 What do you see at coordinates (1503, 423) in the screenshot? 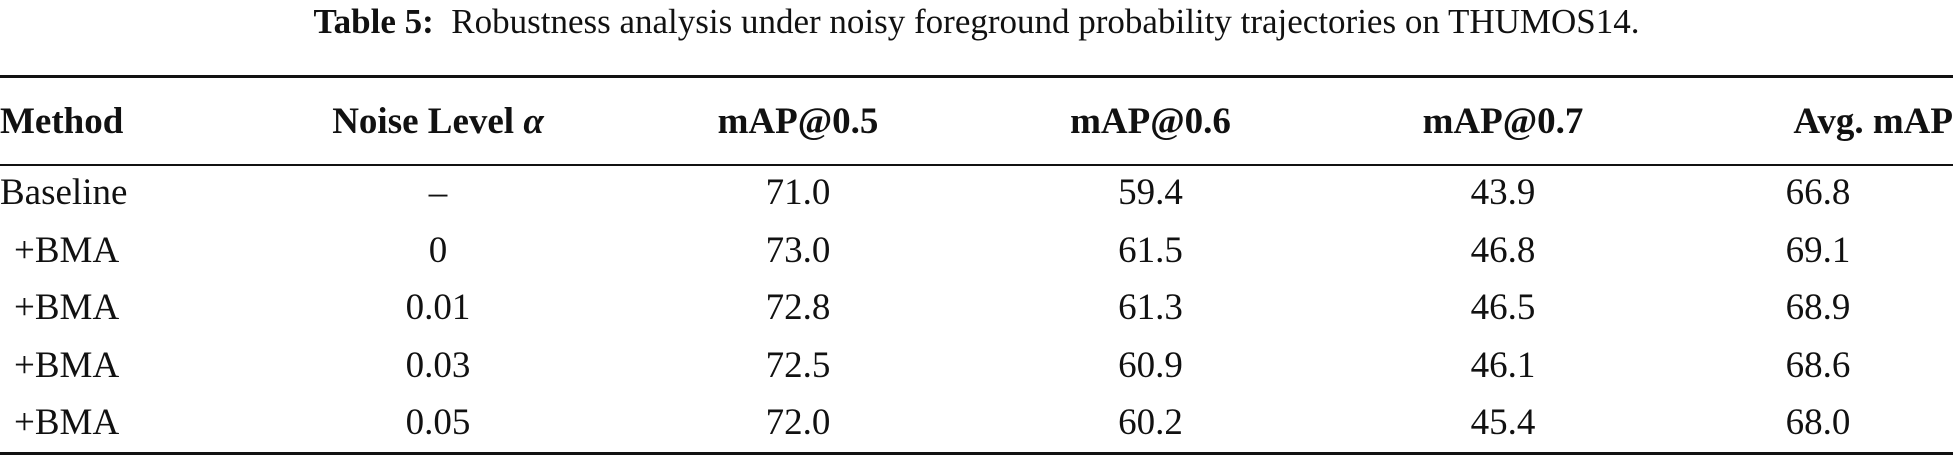
I see `cell-map-07: 45.4` at bounding box center [1503, 423].